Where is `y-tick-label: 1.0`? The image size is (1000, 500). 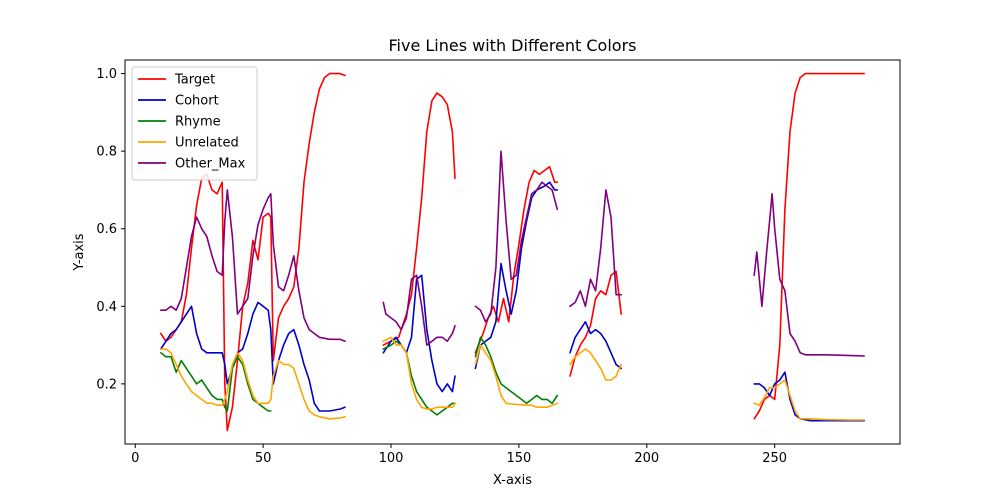 y-tick-label: 1.0 is located at coordinates (106, 74).